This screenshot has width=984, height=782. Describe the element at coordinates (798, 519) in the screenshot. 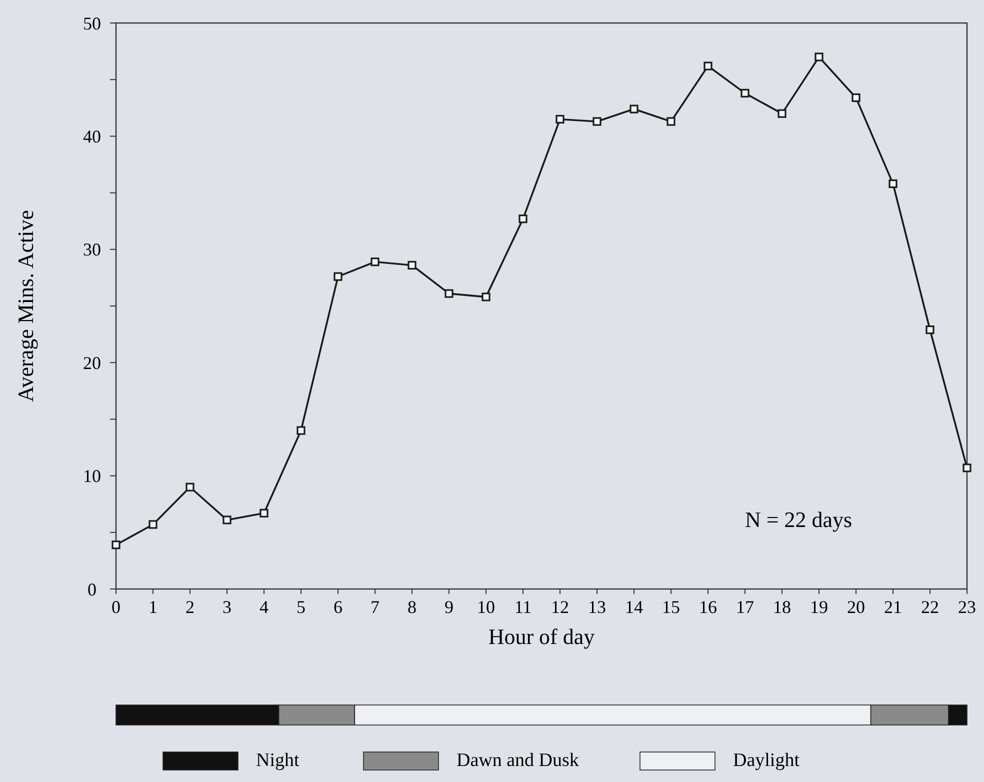

I see `annotation: N = 22 days` at that location.